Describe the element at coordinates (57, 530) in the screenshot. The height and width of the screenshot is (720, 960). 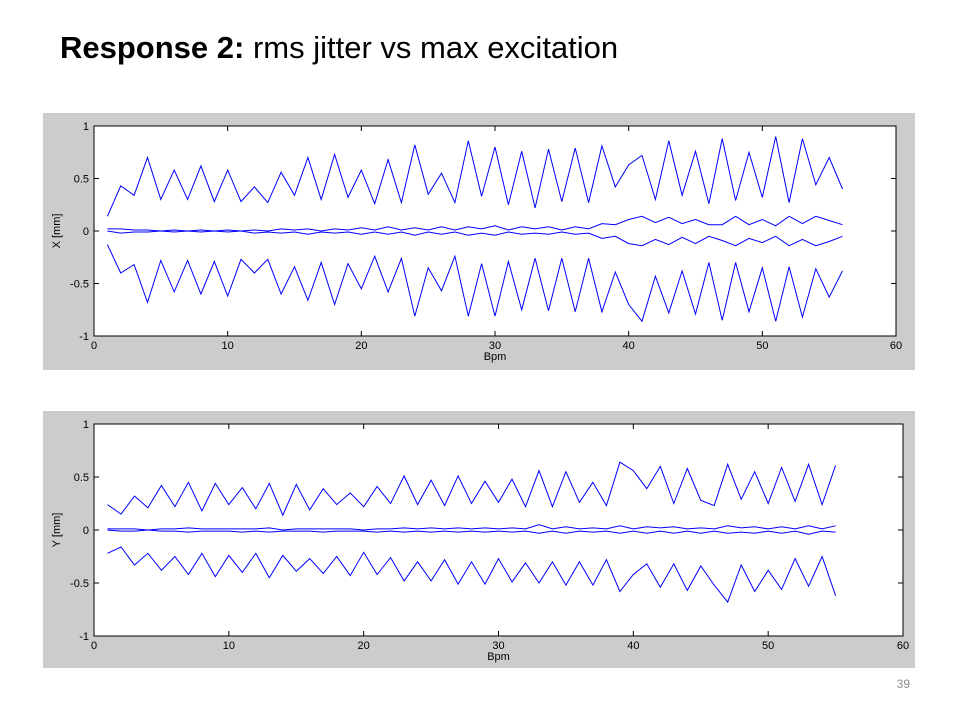
I see `y-axis-label: Y [mm]` at that location.